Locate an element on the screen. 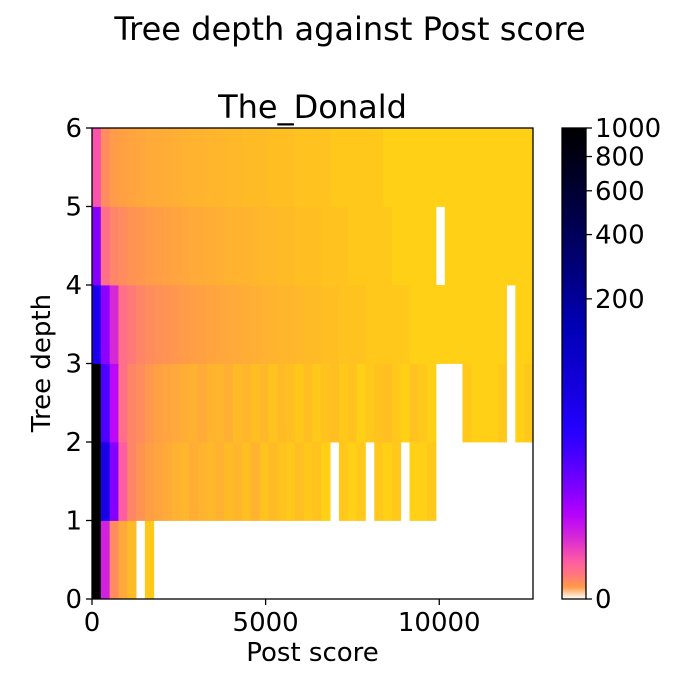  colorbar-tick-label: 200 is located at coordinates (620, 300).